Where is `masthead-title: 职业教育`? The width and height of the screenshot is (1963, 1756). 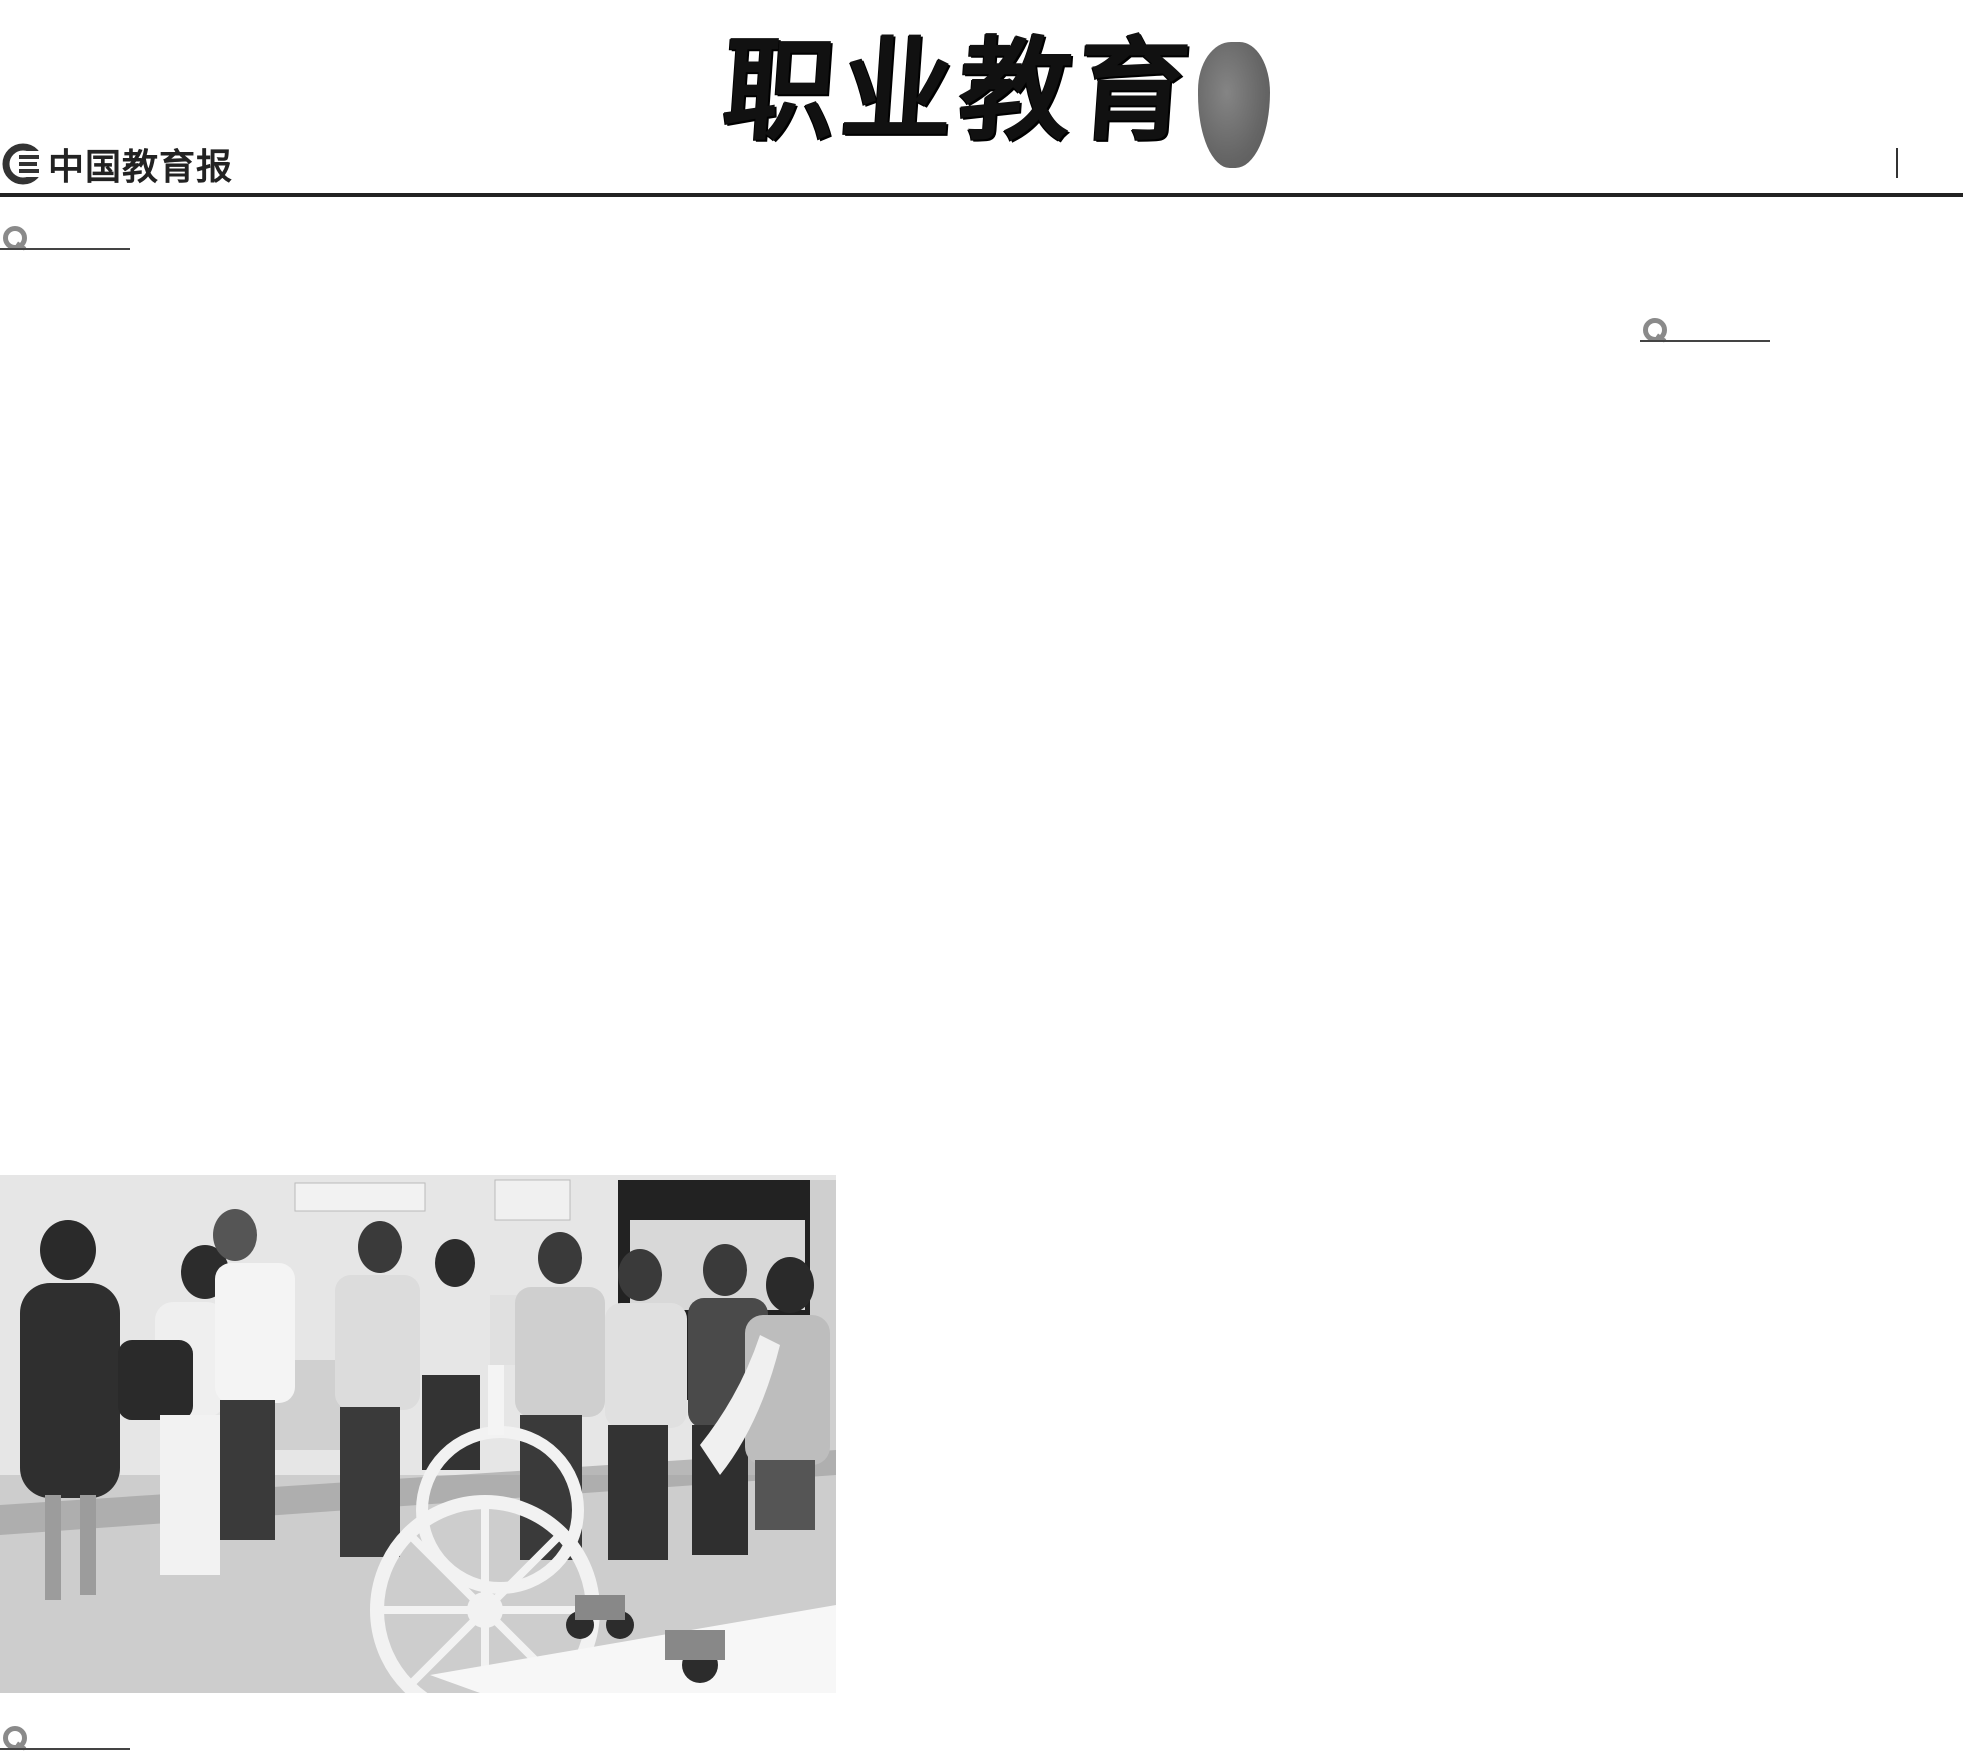
masthead-title: 职业教育 is located at coordinates (959, 90).